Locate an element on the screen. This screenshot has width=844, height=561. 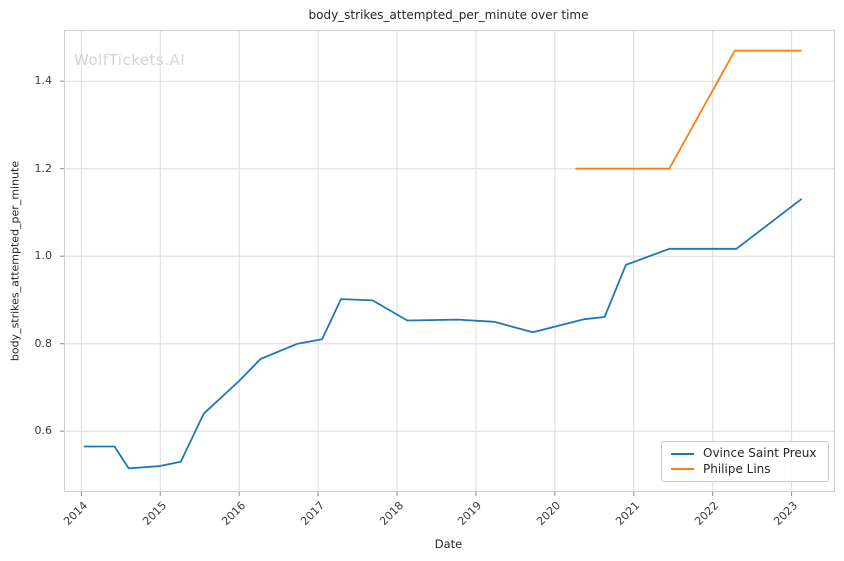
y-tick-label: 0.8 is located at coordinates (43, 343).